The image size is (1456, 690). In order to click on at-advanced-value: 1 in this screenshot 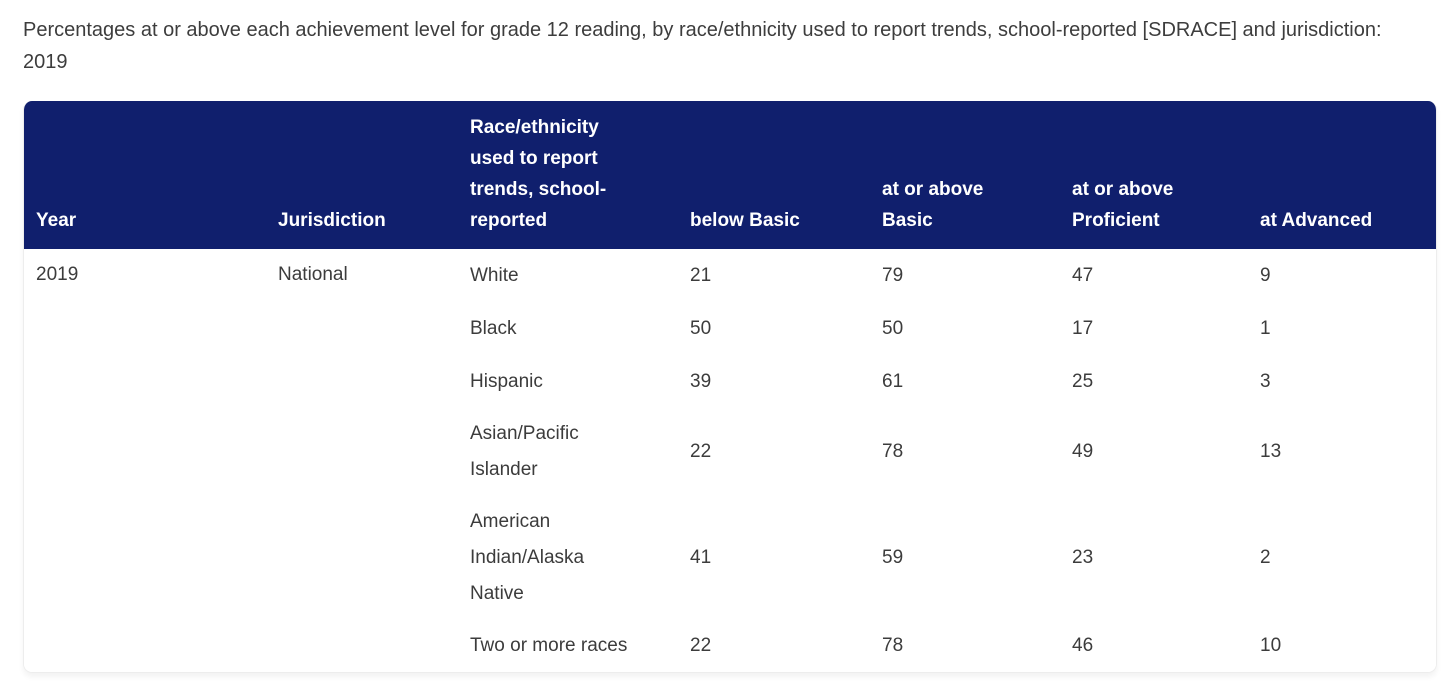, I will do `click(1342, 328)`.